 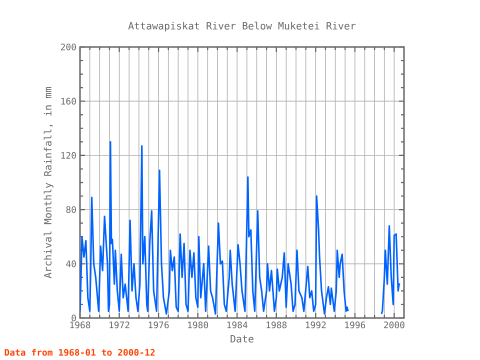 What do you see at coordinates (316, 325) in the screenshot?
I see `x-tick-label: 1992` at bounding box center [316, 325].